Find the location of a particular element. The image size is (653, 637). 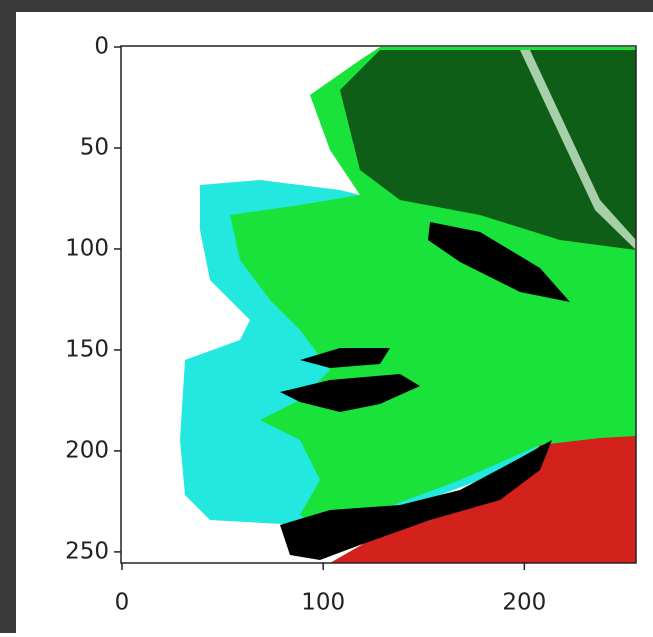

x-tick-label: 200 is located at coordinates (524, 603).